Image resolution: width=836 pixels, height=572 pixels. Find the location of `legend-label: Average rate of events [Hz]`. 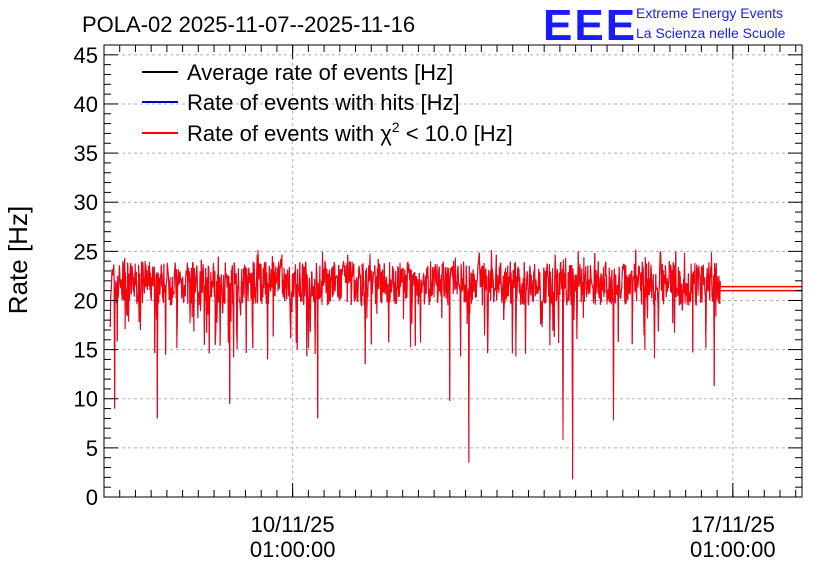

legend-label: Average rate of events [Hz] is located at coordinates (320, 72).